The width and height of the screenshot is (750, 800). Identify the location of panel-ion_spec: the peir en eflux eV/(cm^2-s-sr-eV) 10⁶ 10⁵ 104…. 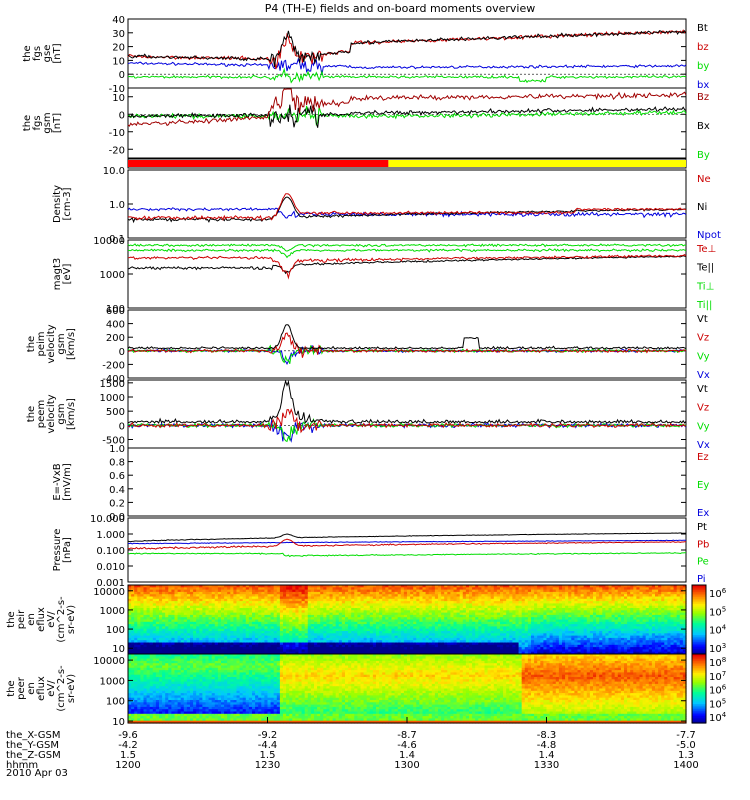
(366, 619).